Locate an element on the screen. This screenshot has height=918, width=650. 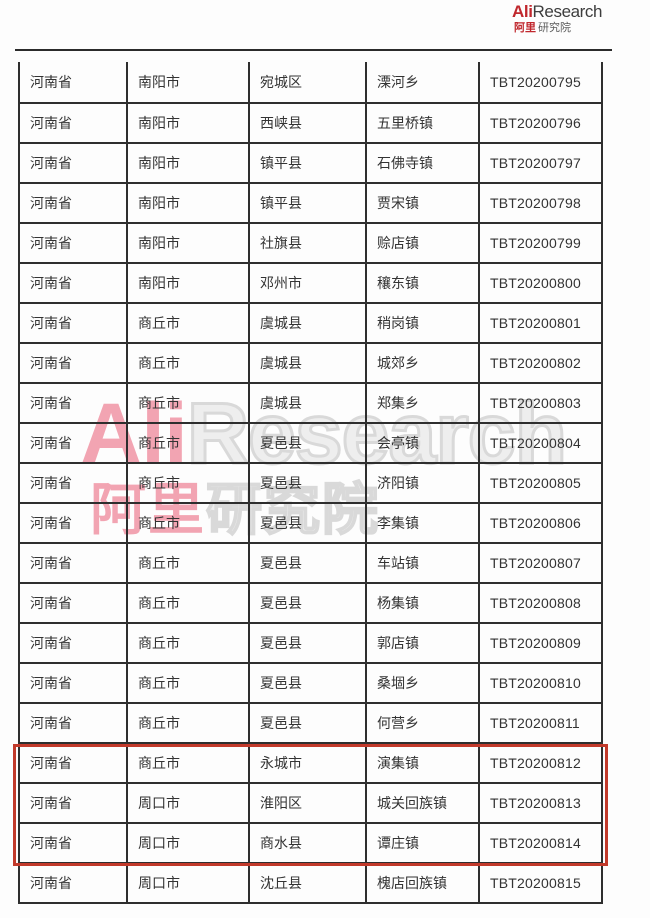
logo-wordmark: AliResearch is located at coordinates (557, 11).